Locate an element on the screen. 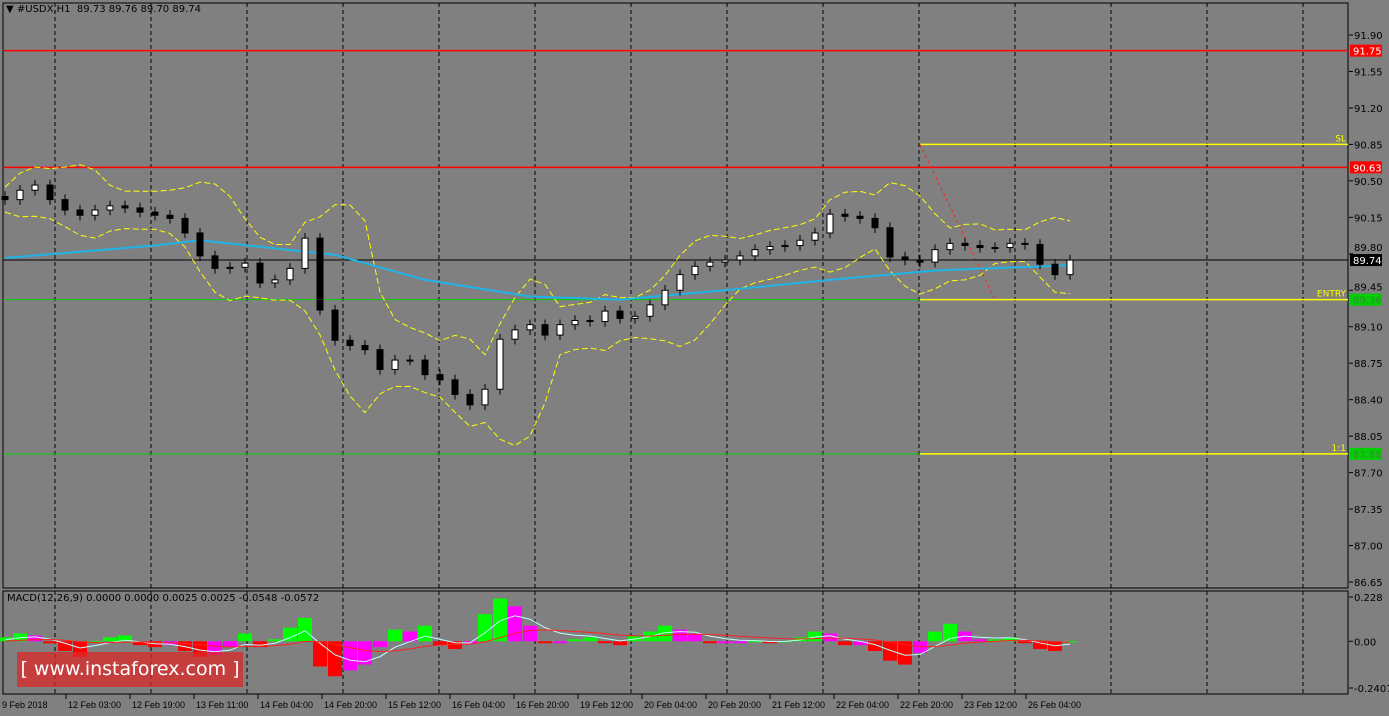  price-tick-label: 87.00 is located at coordinates (1368, 547).